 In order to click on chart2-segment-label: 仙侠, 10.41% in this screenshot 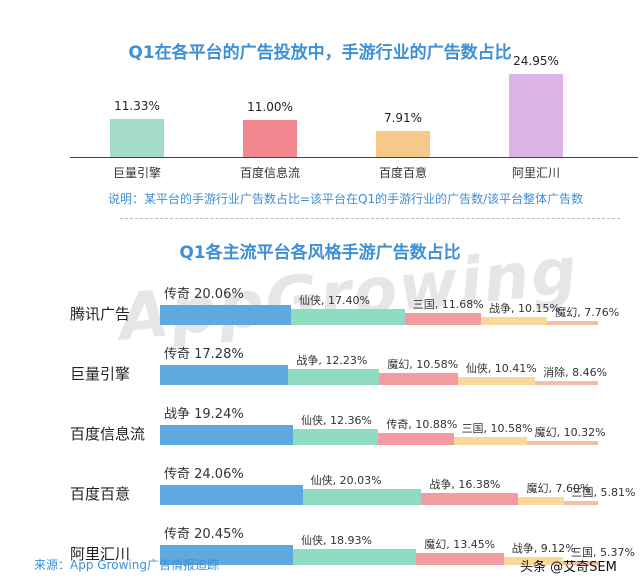, I will do `click(501, 368)`.